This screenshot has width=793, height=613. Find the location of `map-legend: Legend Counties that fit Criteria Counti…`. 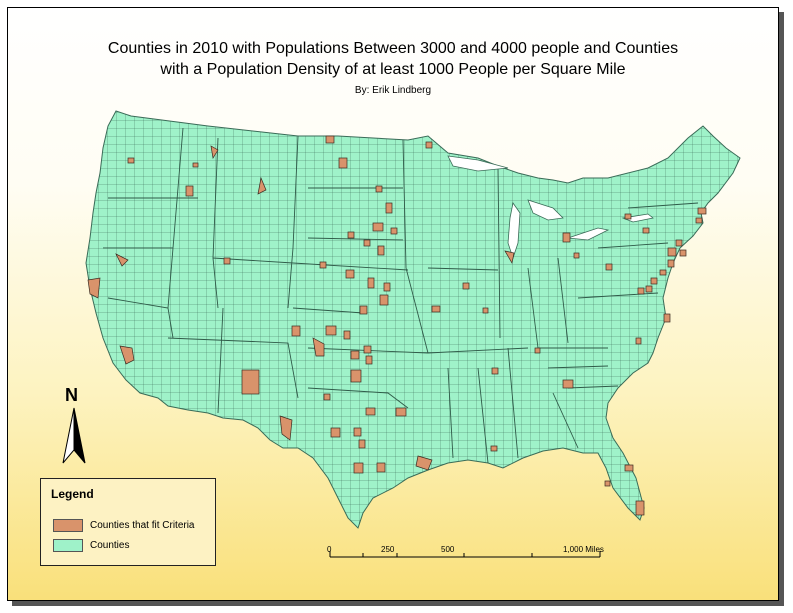

map-legend: Legend Counties that fit Criteria Counti… is located at coordinates (128, 522).